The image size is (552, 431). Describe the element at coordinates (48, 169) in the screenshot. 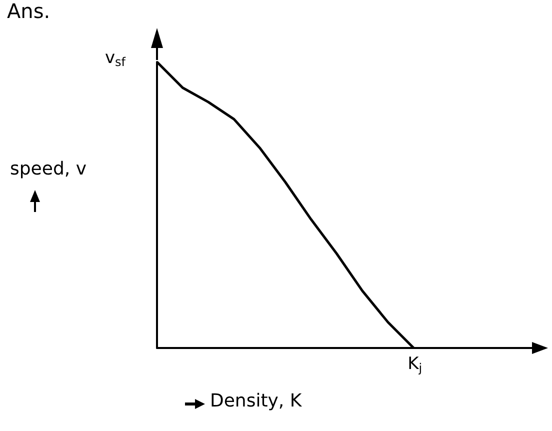

I see `y-axis-title: speed, v` at that location.